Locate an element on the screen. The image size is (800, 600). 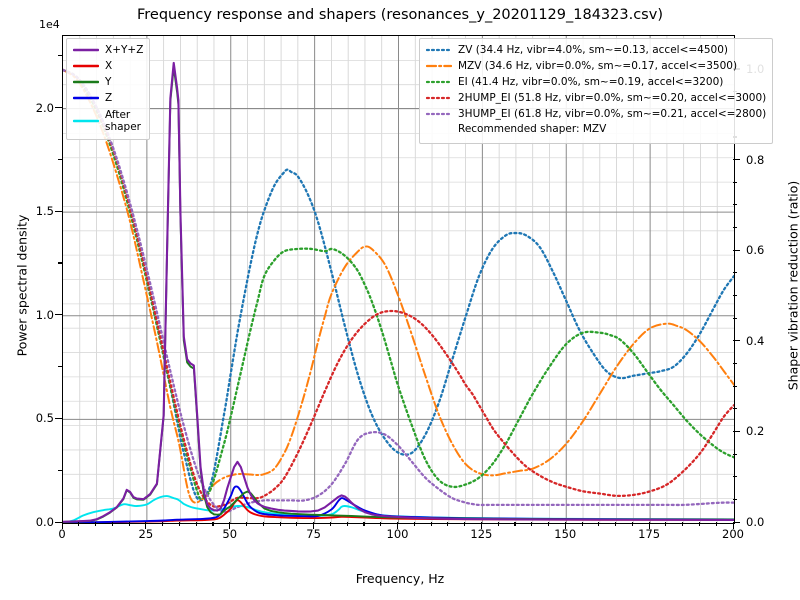
legend-psd-item-x: X is located at coordinates (108, 67).